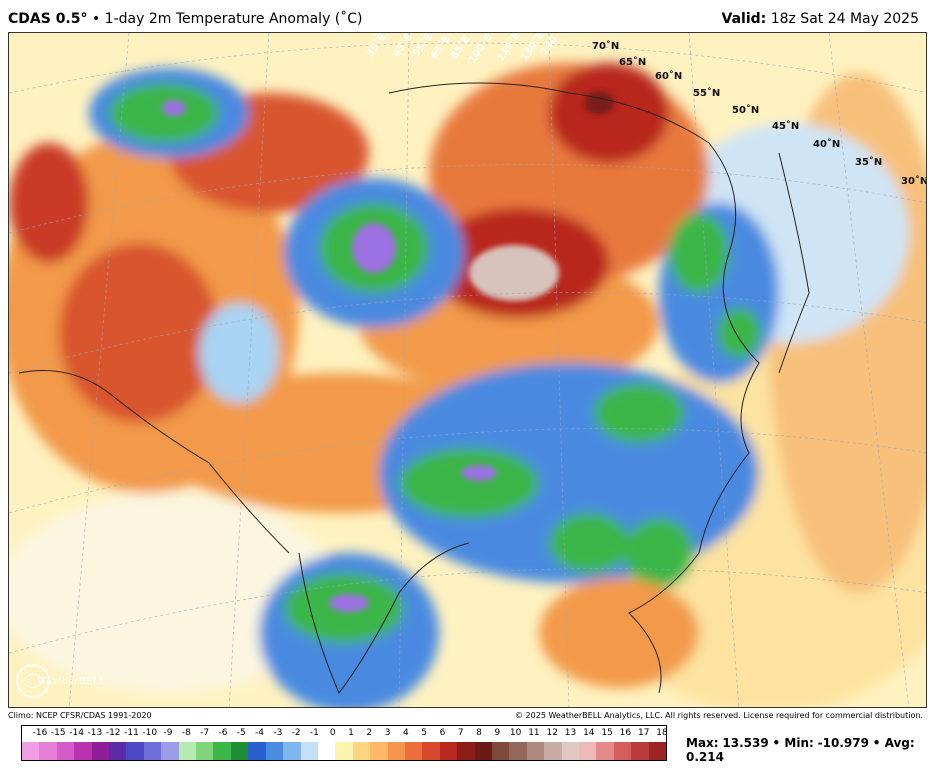  What do you see at coordinates (739, 333) in the screenshot?
I see `korea-green` at bounding box center [739, 333].